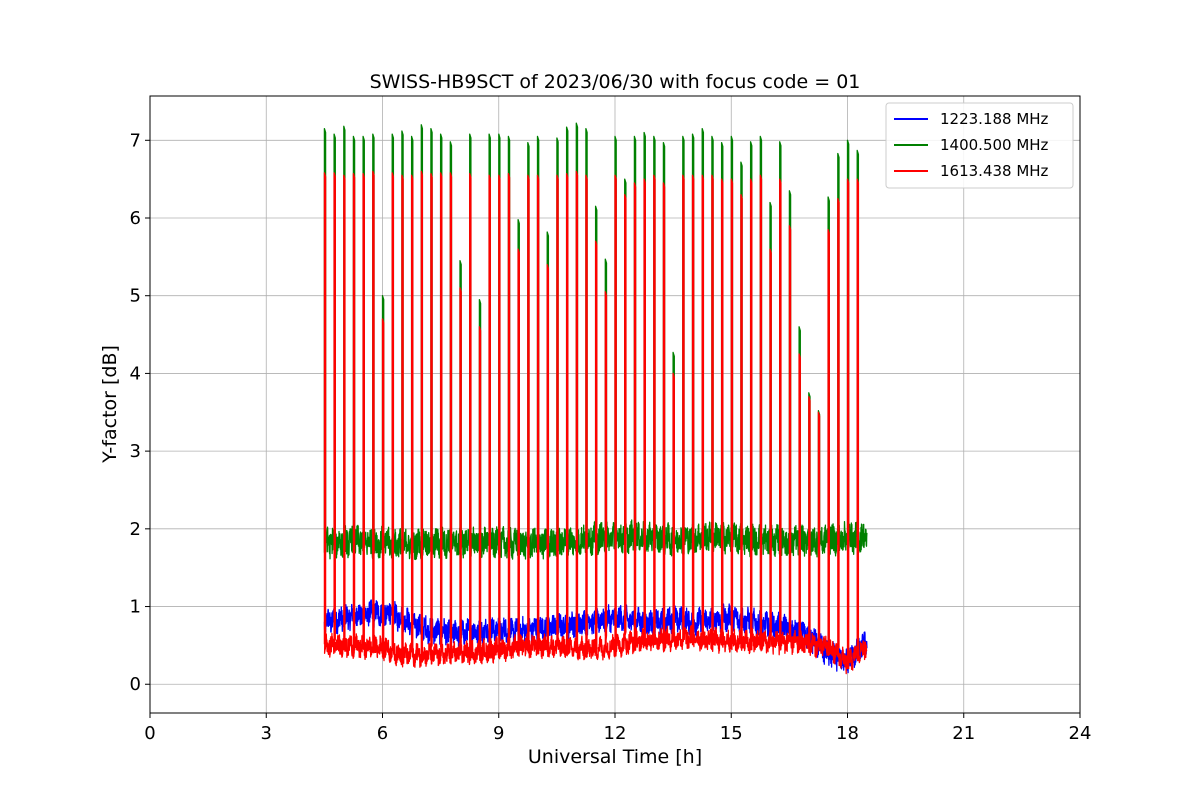 Image resolution: width=1200 pixels, height=800 pixels. Describe the element at coordinates (994, 119) in the screenshot. I see `legend-label: 1223.188 MHz` at that location.